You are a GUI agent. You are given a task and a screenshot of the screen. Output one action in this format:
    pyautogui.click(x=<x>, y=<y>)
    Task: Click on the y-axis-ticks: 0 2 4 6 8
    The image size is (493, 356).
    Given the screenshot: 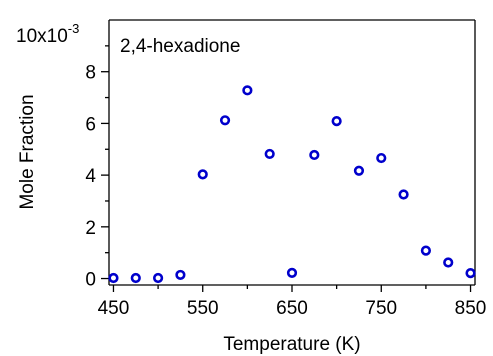 What is the action you would take?
    pyautogui.click(x=97, y=168)
    